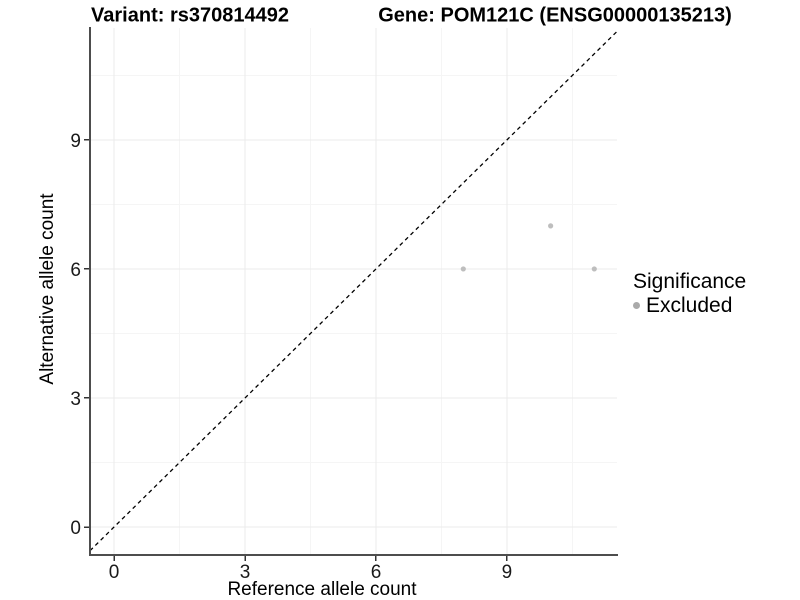  What do you see at coordinates (190, 15) in the screenshot?
I see `variant-title: Variant: rs370814492` at bounding box center [190, 15].